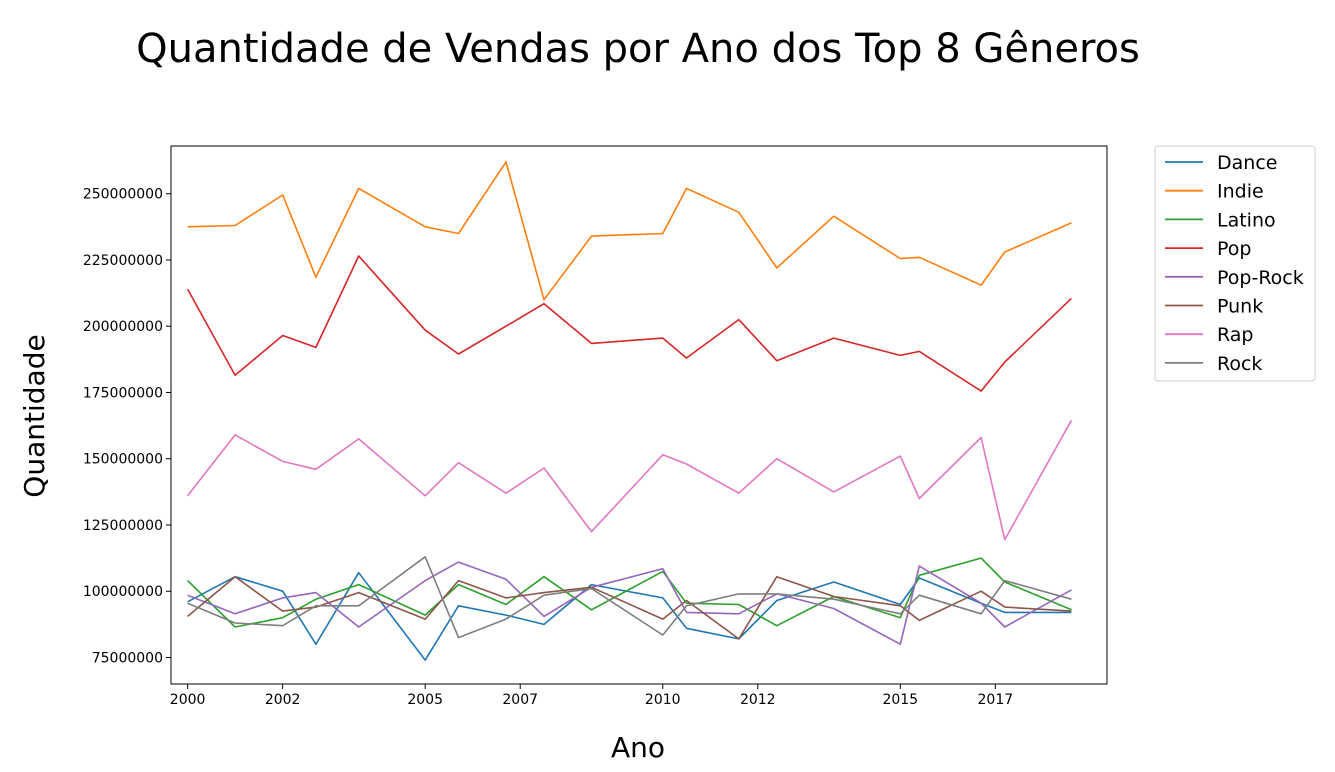 Image resolution: width=1335 pixels, height=772 pixels. I want to click on y-tick-label: 225000000, so click(123, 261).